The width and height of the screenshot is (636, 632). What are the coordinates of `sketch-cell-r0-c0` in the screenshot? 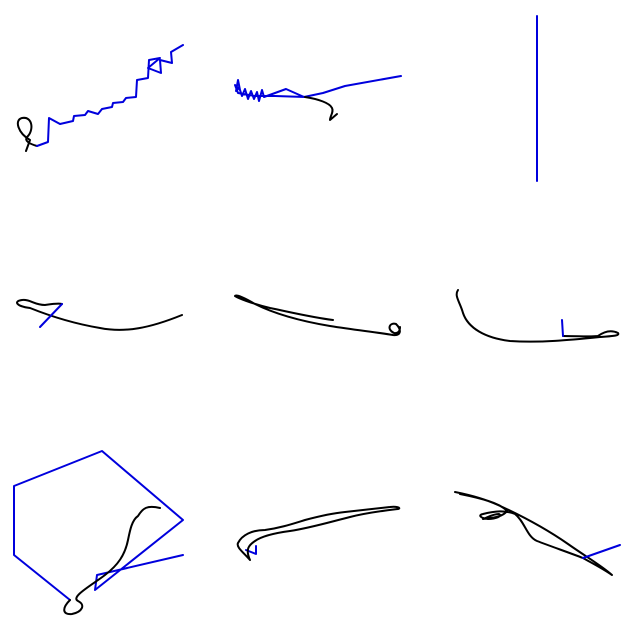 It's located at (100, 98).